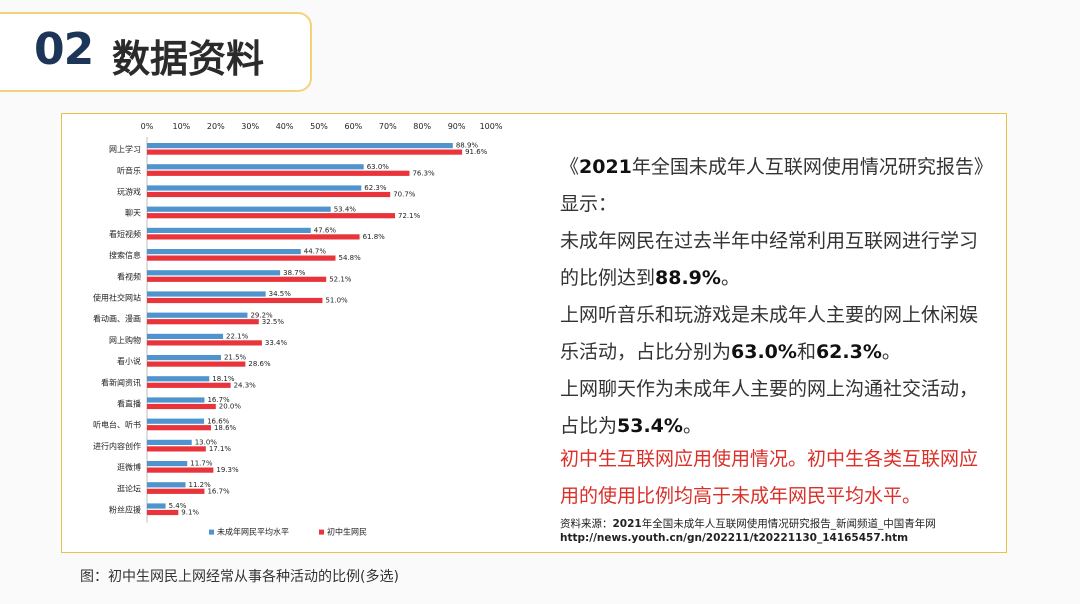  What do you see at coordinates (220, 449) in the screenshot?
I see `data-label: 17.1%` at bounding box center [220, 449].